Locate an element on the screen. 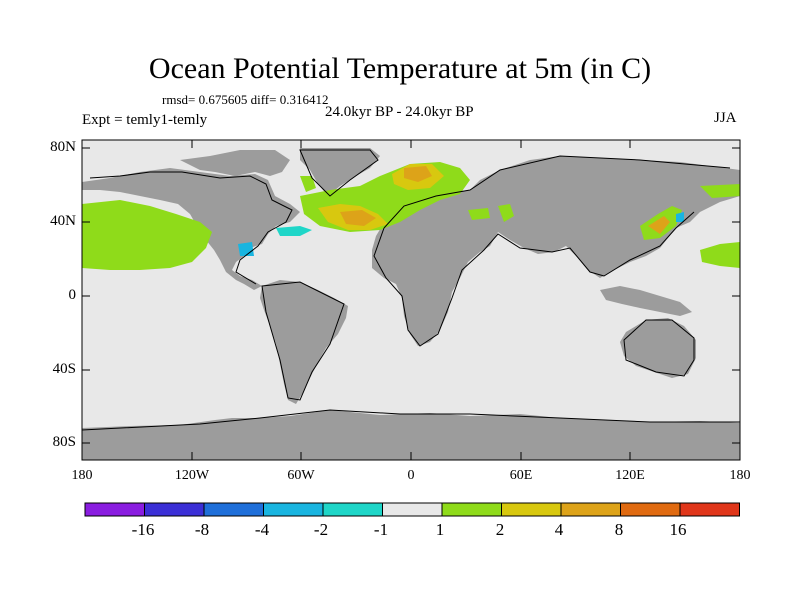 The image size is (800, 600). colorbar-label-8: 8 is located at coordinates (619, 529).